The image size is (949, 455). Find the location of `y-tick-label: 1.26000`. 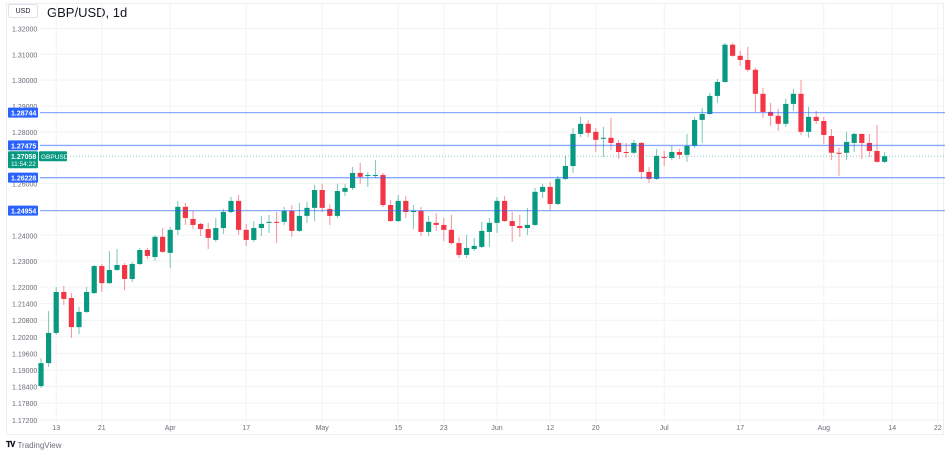

y-tick-label: 1.26000 is located at coordinates (24, 185).